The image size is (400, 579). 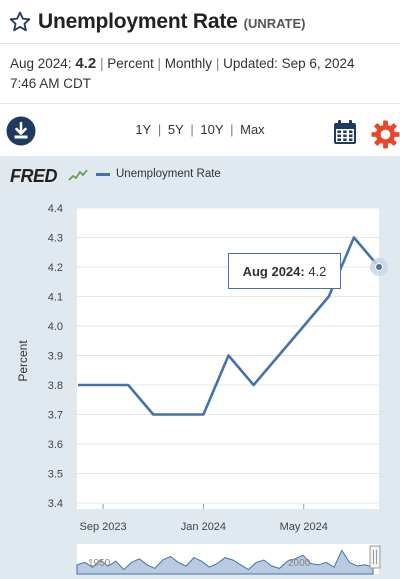 I want to click on download-icon, so click(x=21, y=131).